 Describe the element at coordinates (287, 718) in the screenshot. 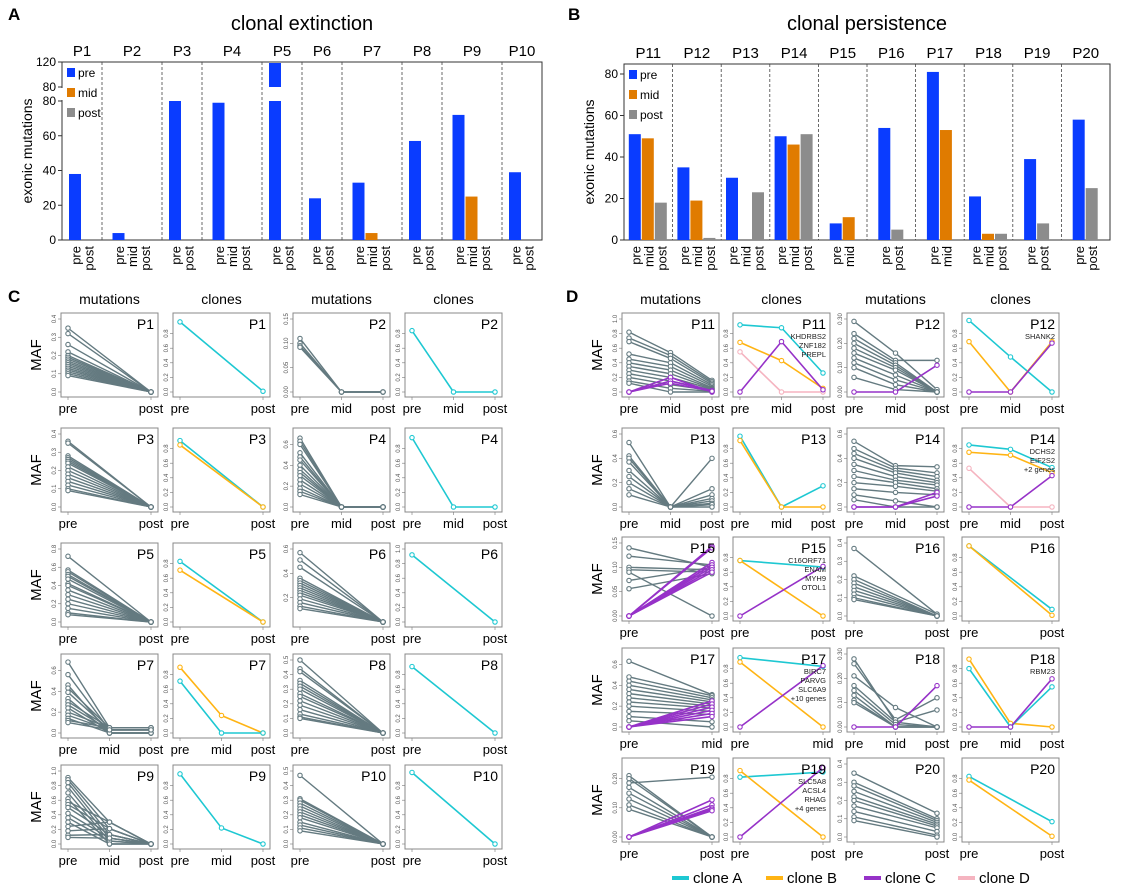

I see `y-tick-label: 0.1` at that location.